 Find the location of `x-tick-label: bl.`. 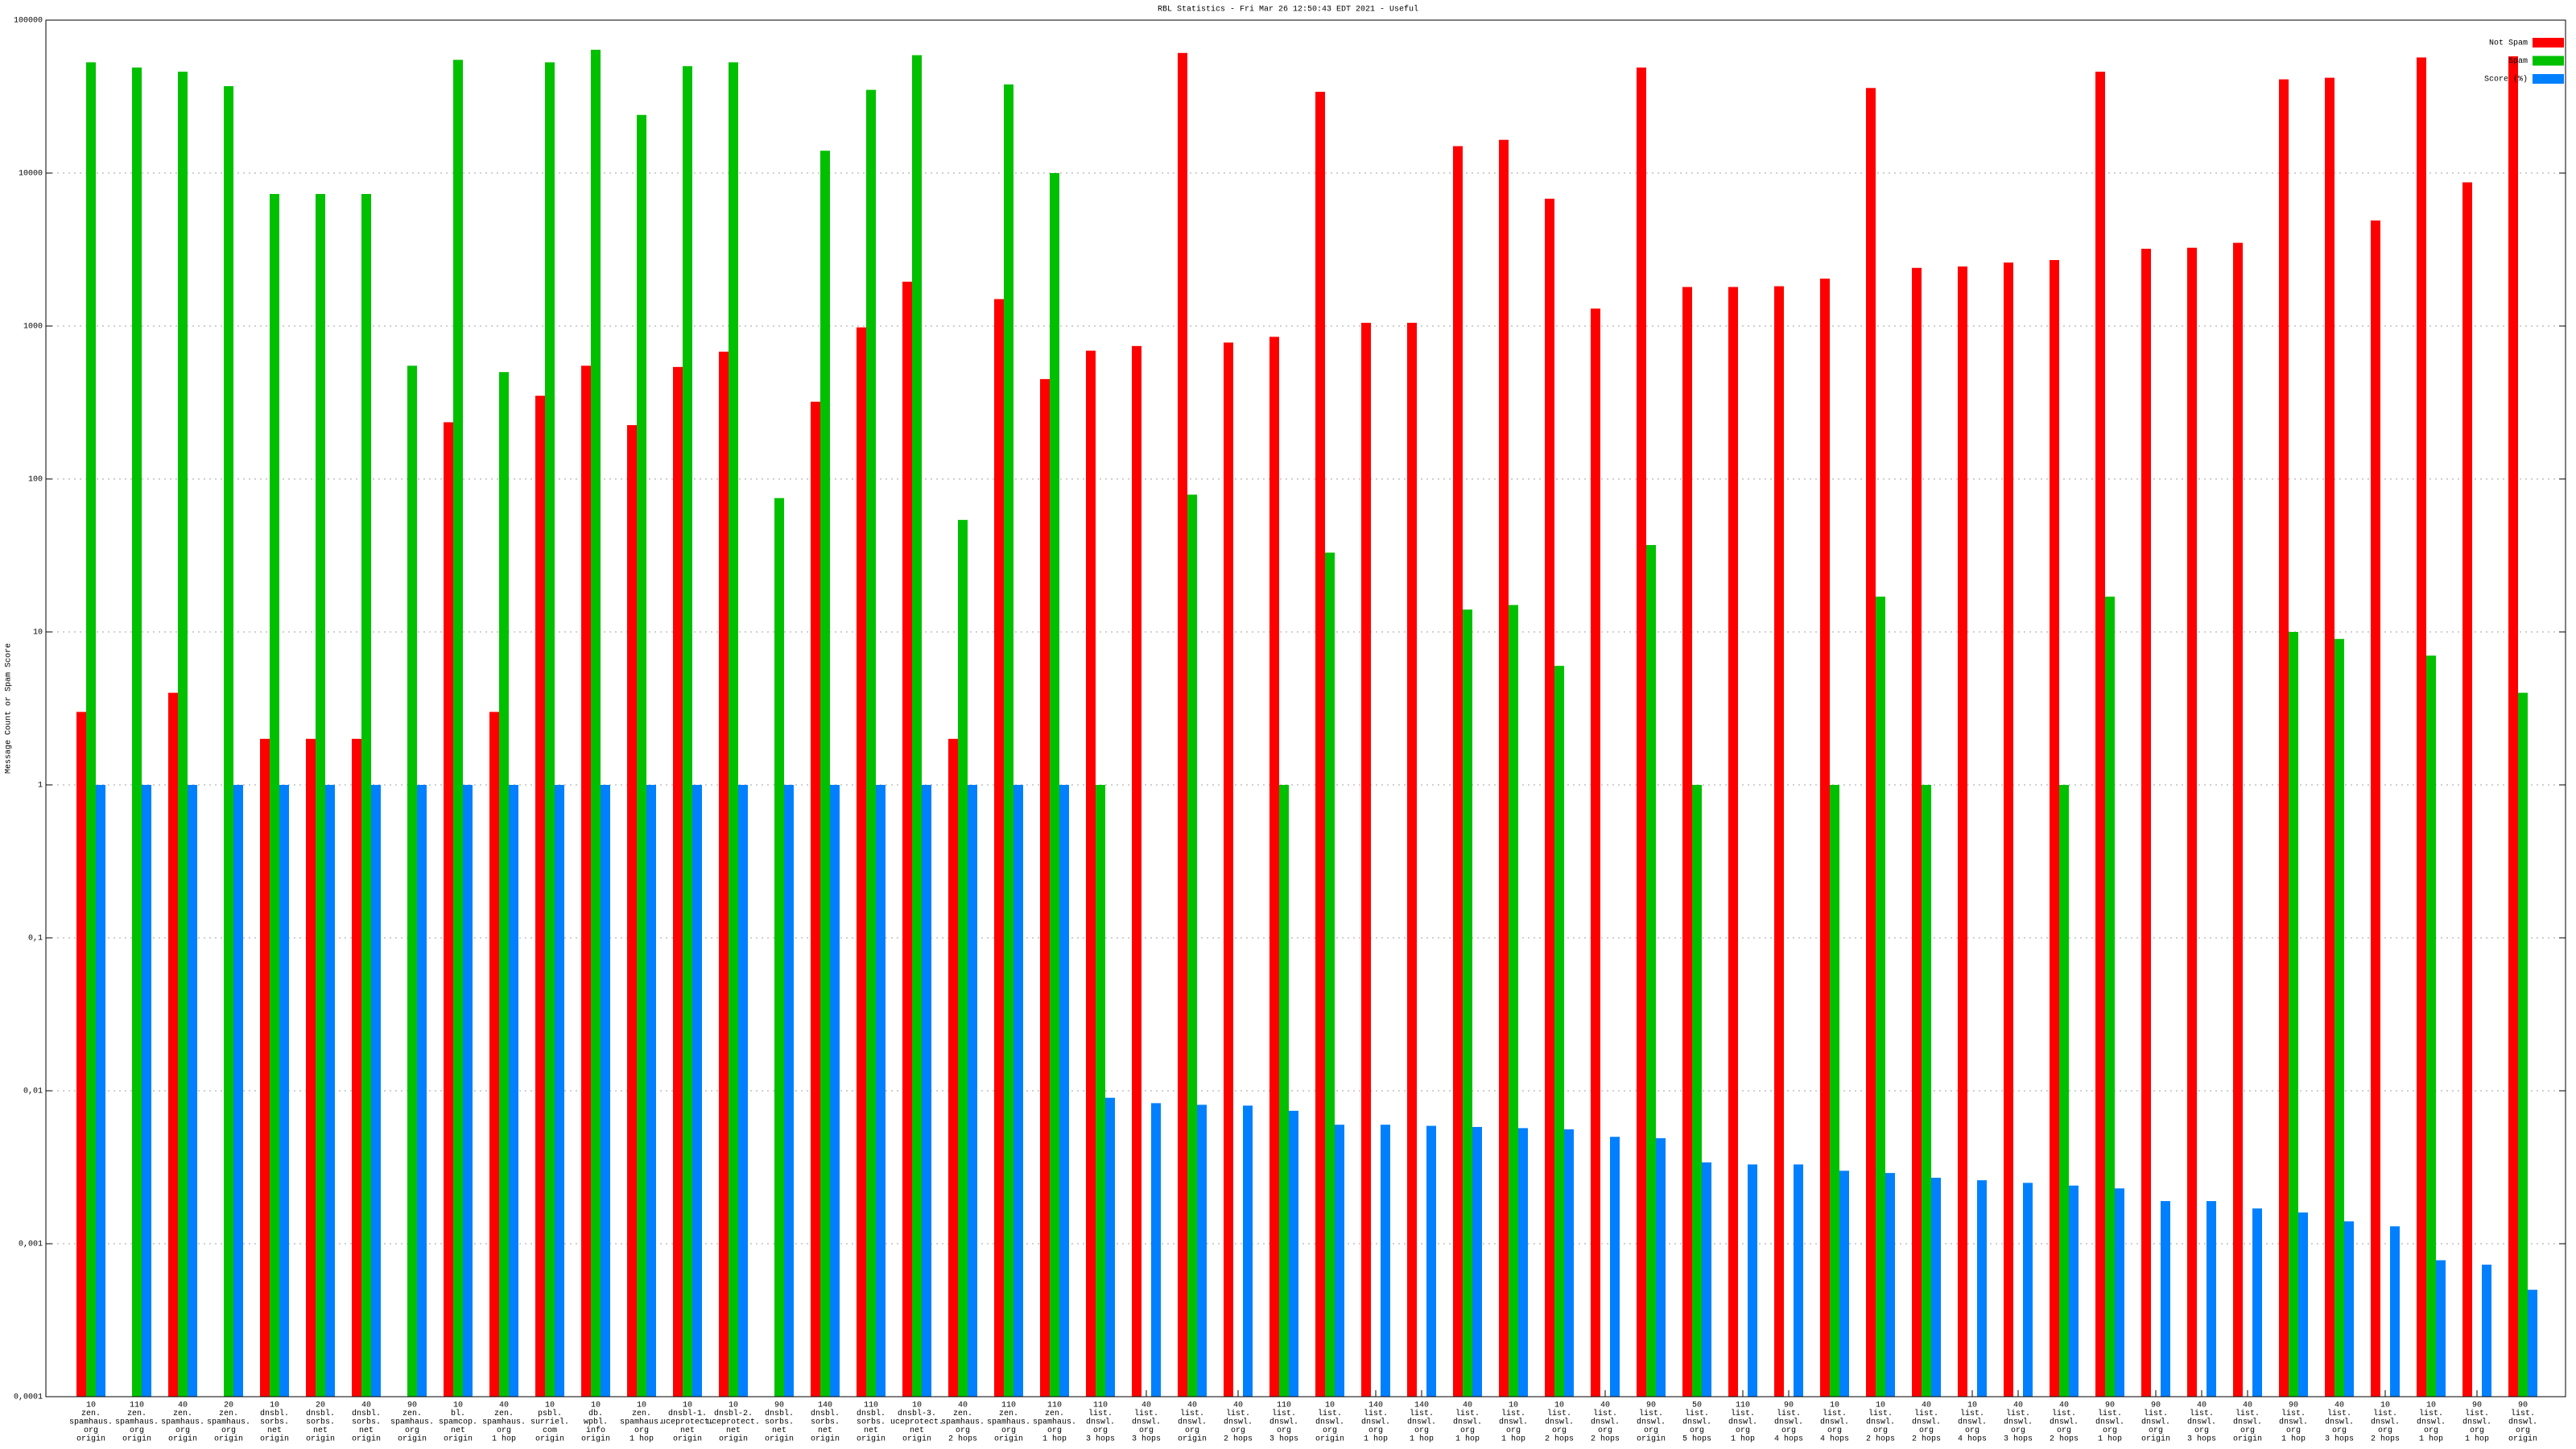

x-tick-label: bl. is located at coordinates (458, 1413).